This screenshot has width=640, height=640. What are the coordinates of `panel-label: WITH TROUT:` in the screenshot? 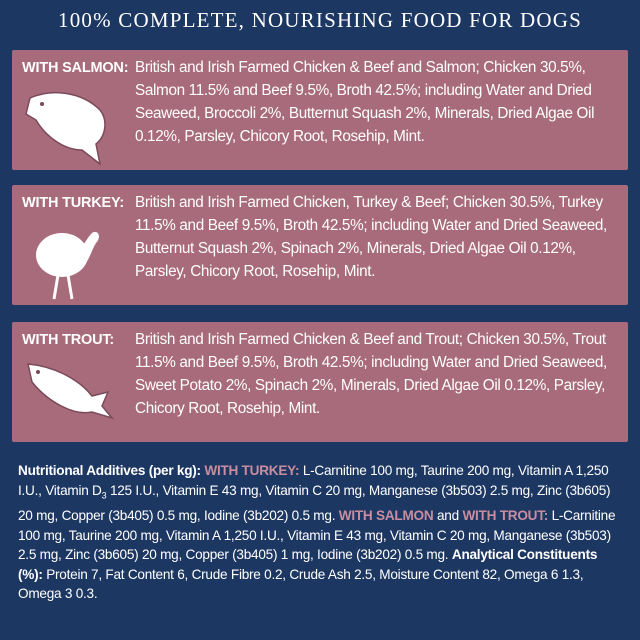 It's located at (68, 340).